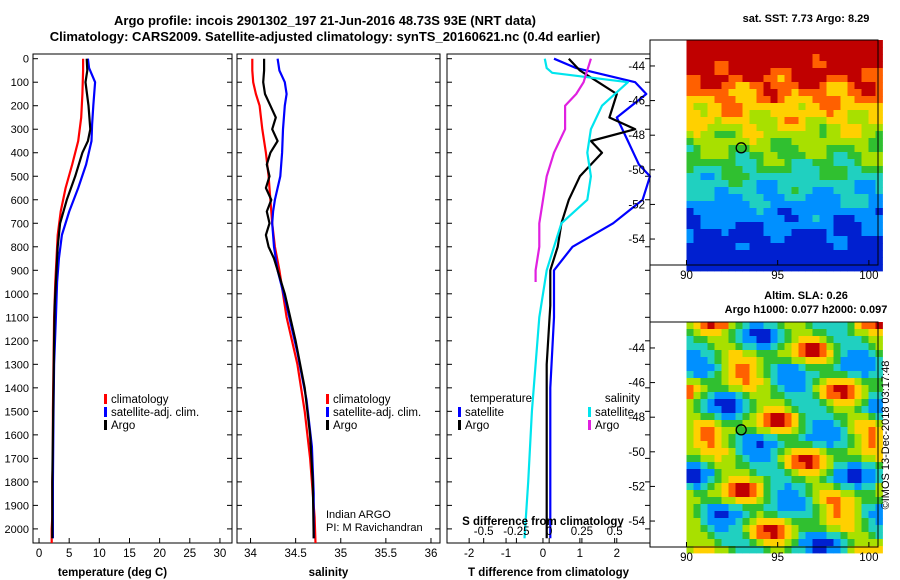 The height and width of the screenshot is (580, 900). What do you see at coordinates (806, 310) in the screenshot?
I see `sla-map-subtitle: Argo h1000: 0.077 h2000: 0.097` at bounding box center [806, 310].